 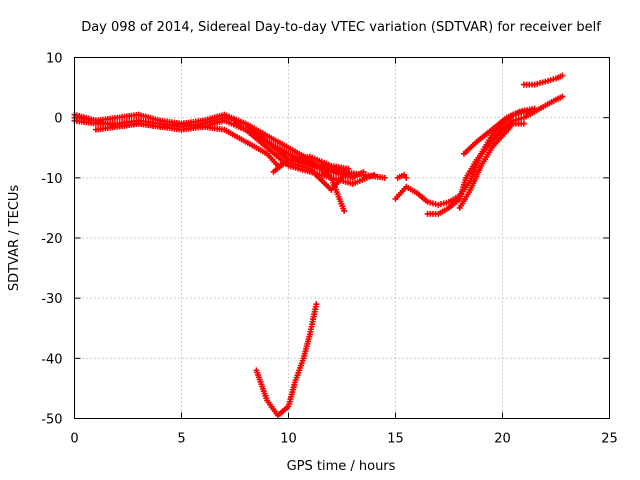 What do you see at coordinates (288, 439) in the screenshot?
I see `x-tick-label: 10` at bounding box center [288, 439].